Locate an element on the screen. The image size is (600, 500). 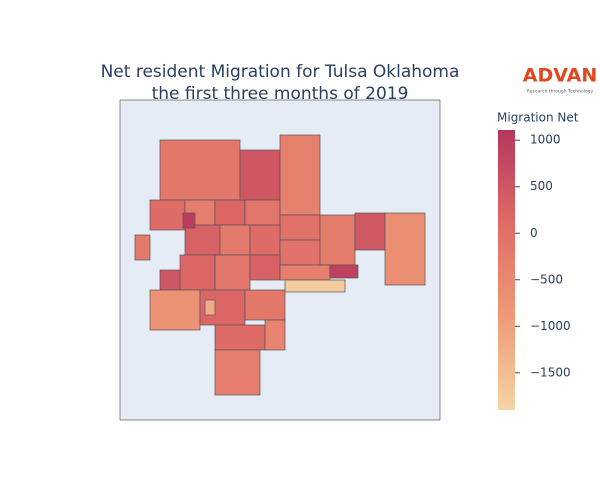
colorbar-tick-label: 1000 is located at coordinates (545, 140).